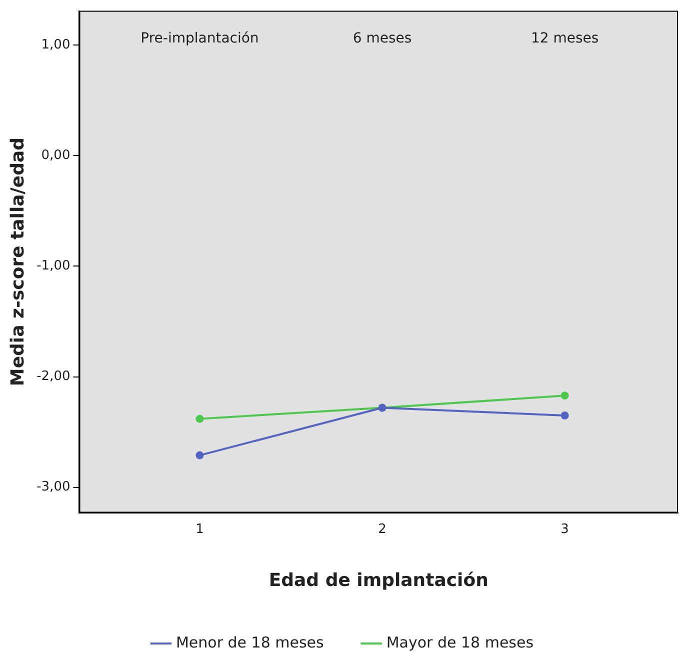 Image resolution: width=684 pixels, height=661 pixels. What do you see at coordinates (199, 38) in the screenshot?
I see `annotation: Pre-implantación` at bounding box center [199, 38].